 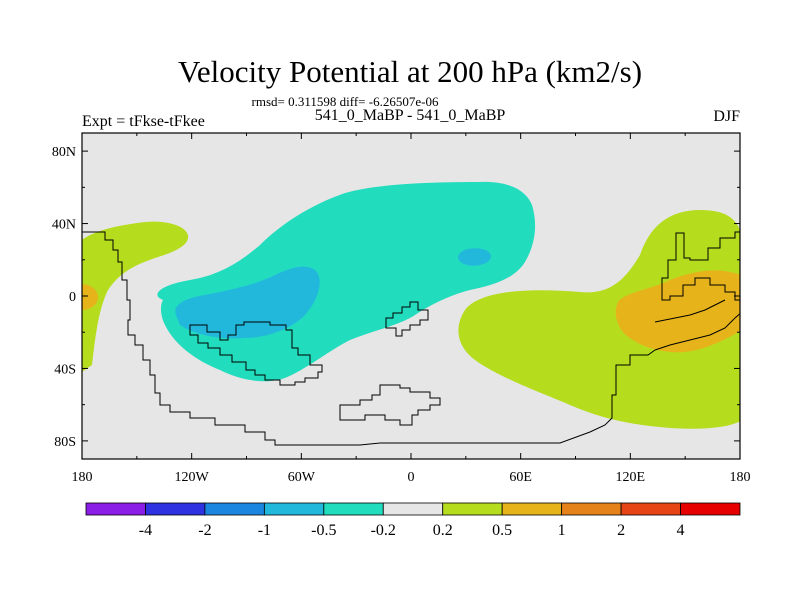 I want to click on region-pos-0.5-east, so click(x=677, y=311).